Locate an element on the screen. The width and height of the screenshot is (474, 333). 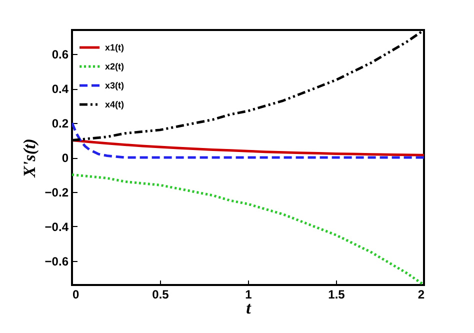
legend-label: x4(t) is located at coordinates (114, 105).